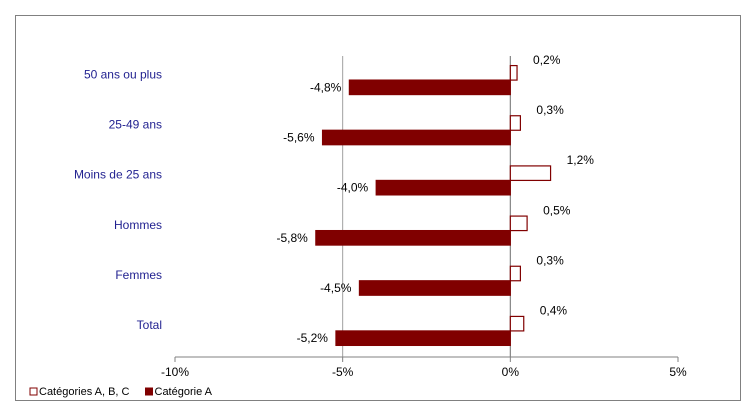 The image size is (756, 412). I want to click on y-tick-label: Moins de 25 ans, so click(118, 175).